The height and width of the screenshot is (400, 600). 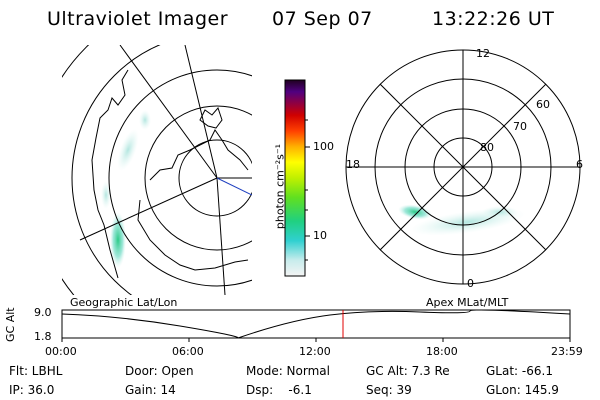 What do you see at coordinates (307, 190) in the screenshot?
I see `colorbar-ticks` at bounding box center [307, 190].